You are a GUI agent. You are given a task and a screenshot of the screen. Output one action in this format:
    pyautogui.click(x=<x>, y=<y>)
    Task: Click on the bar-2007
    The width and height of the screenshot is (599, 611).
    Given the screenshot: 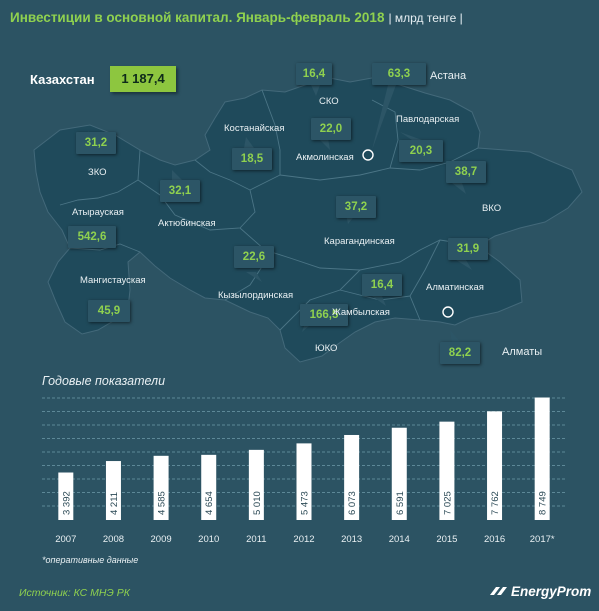 What is the action you would take?
    pyautogui.click(x=66, y=496)
    